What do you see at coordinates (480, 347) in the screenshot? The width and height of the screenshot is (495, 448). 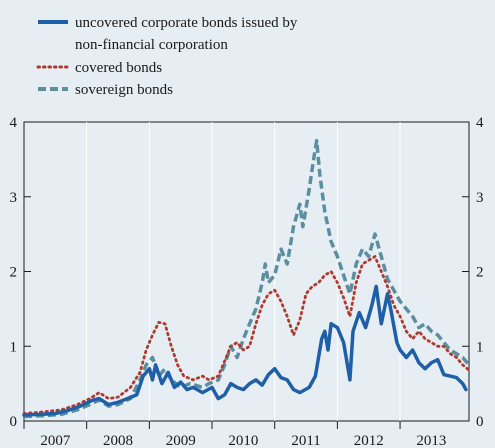 I see `y-tick-label-right-1: 1` at bounding box center [480, 347].